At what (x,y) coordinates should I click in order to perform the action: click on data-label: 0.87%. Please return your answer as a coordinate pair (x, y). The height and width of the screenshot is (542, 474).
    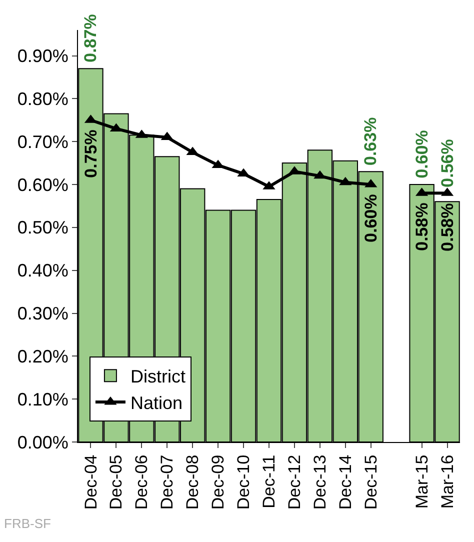
    Looking at the image, I should click on (90, 38).